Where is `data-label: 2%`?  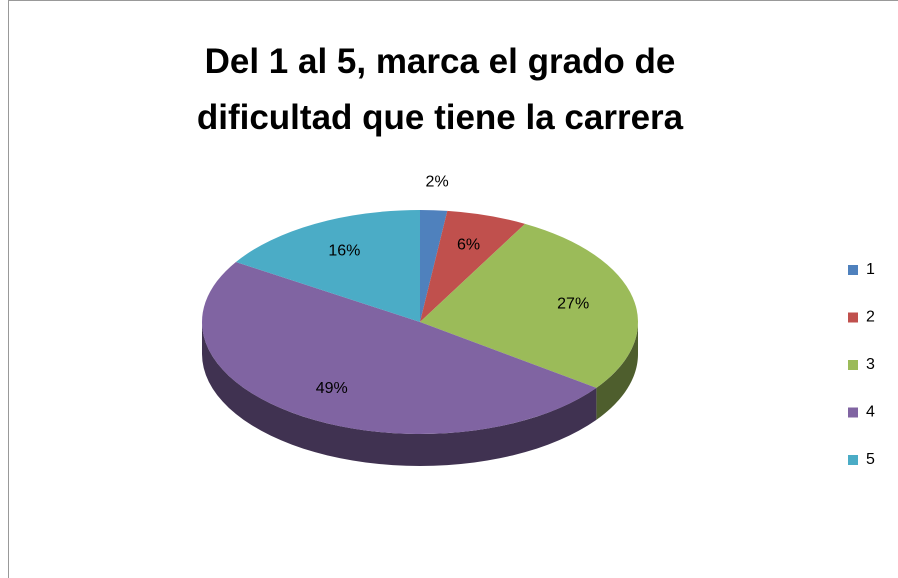
data-label: 2% is located at coordinates (437, 181).